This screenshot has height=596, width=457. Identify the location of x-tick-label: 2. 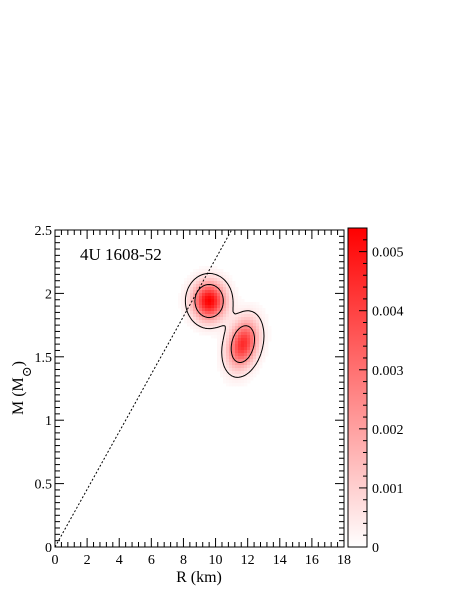
(87, 560).